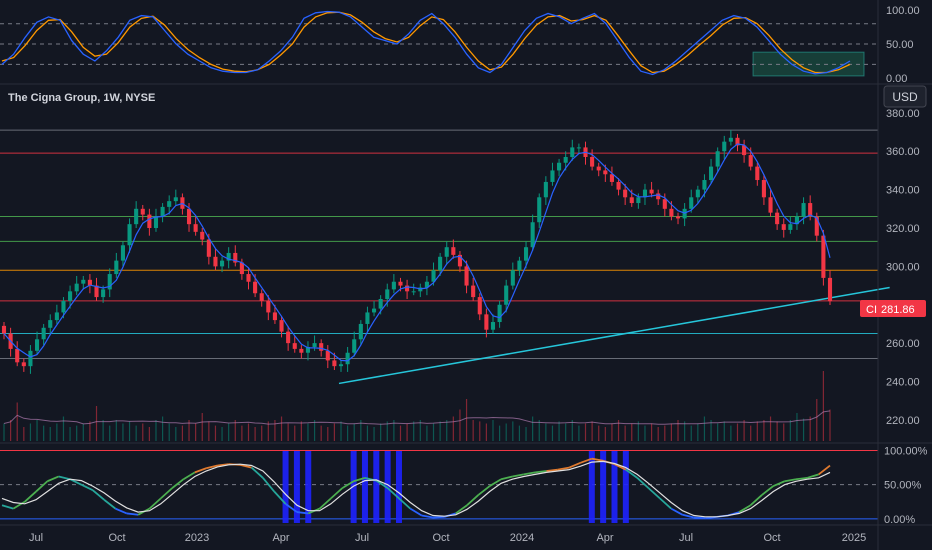 This screenshot has width=932, height=550. I want to click on last-price-label: CI 281.86, so click(893, 308).